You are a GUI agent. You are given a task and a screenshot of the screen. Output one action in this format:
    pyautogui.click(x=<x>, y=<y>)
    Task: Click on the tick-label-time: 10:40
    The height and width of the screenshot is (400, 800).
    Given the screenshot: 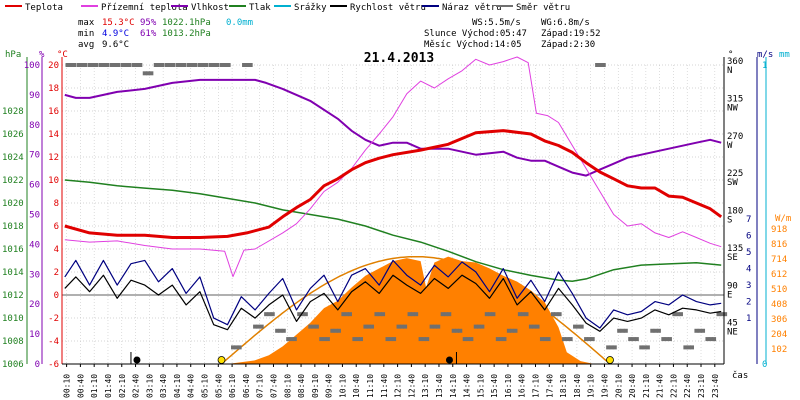 What is the action you would take?
    pyautogui.click(x=356, y=386)
    